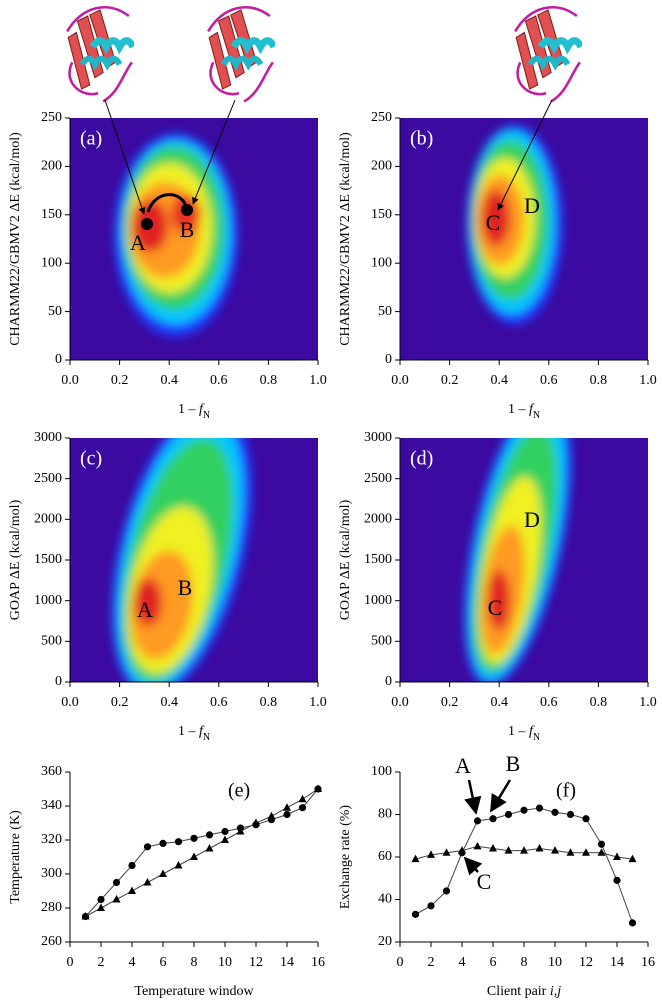 This screenshot has height=1000, width=662. What do you see at coordinates (91, 139) in the screenshot?
I see `panel-label: (a)` at bounding box center [91, 139].